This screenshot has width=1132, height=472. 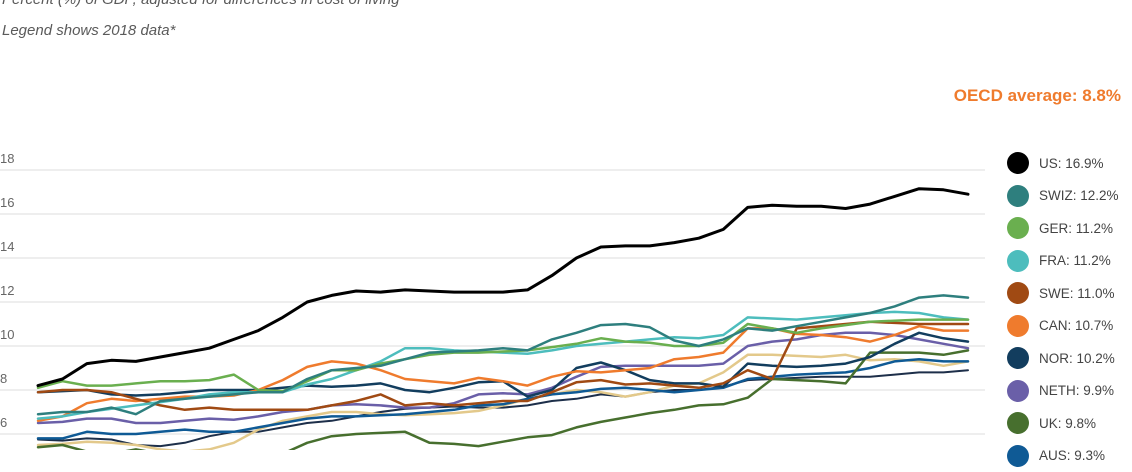 I want to click on legend-label: NETH: 9.9%, so click(x=1076, y=390).